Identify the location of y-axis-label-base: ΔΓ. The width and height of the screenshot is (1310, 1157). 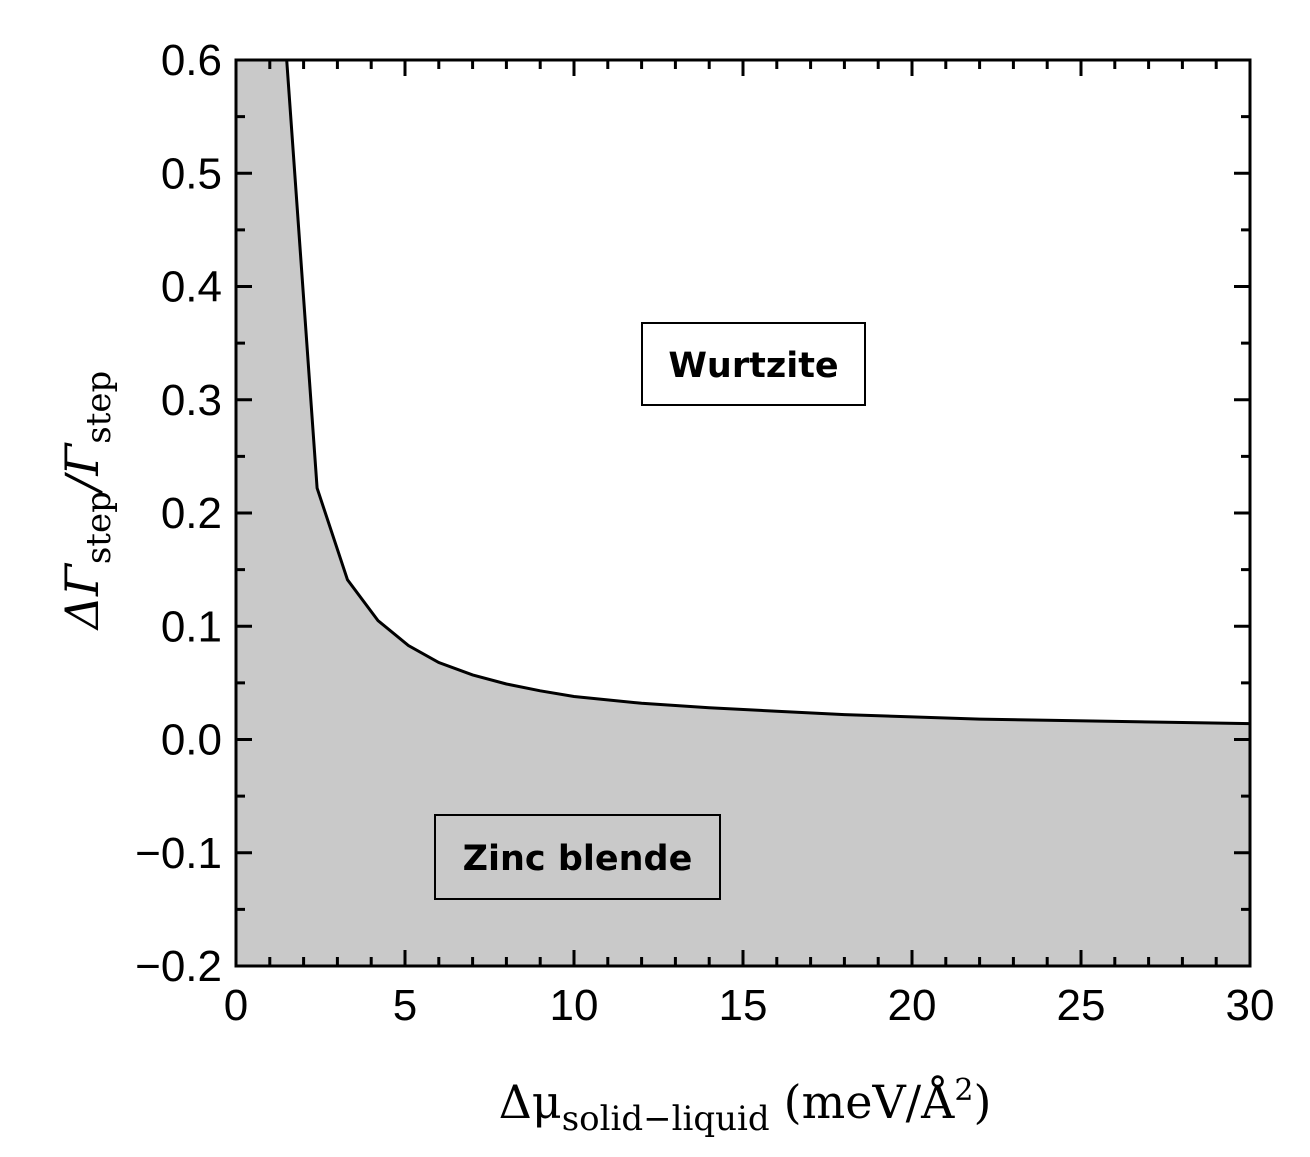
(82, 596).